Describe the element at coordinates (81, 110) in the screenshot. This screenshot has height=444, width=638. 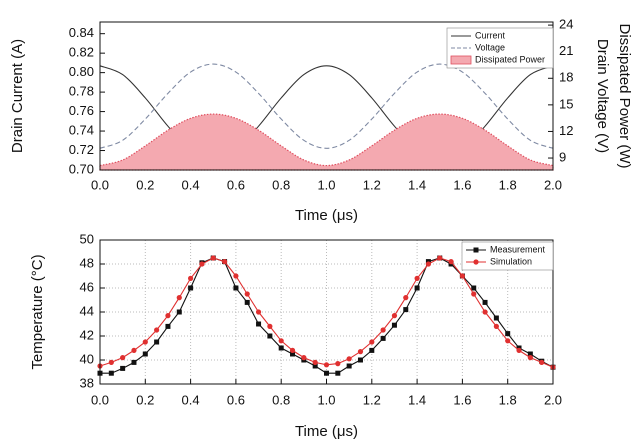
I see `y-tick-label: 0.76` at that location.